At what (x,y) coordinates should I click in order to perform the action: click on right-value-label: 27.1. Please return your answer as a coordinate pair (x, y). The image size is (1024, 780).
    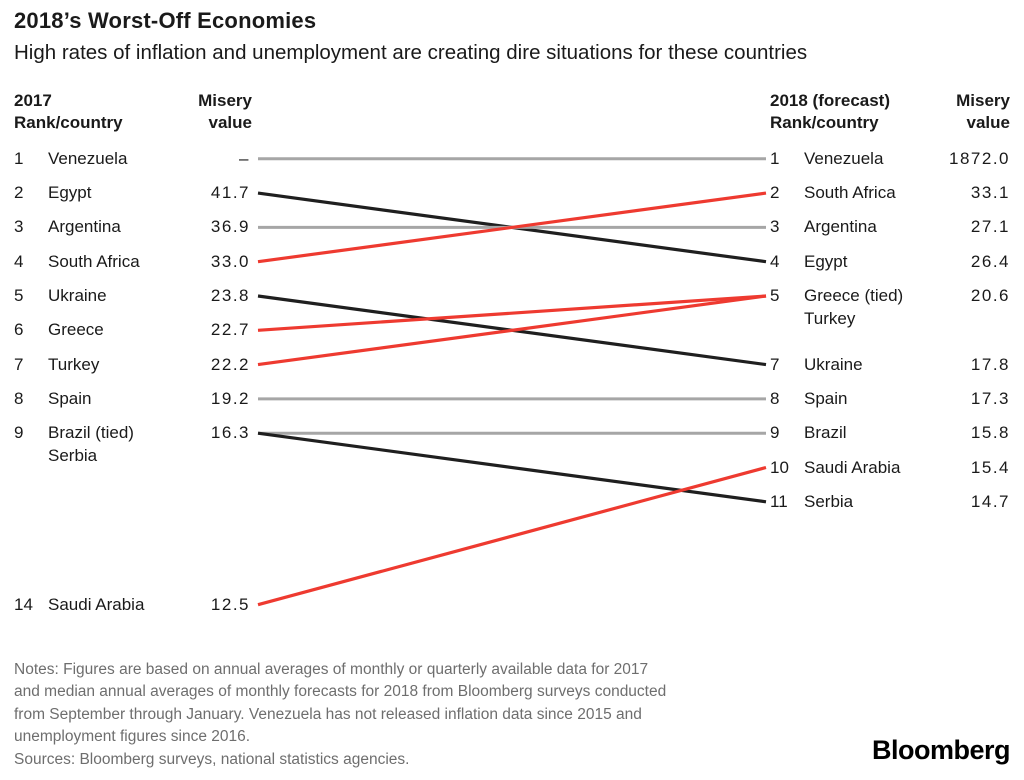
    Looking at the image, I should click on (990, 227).